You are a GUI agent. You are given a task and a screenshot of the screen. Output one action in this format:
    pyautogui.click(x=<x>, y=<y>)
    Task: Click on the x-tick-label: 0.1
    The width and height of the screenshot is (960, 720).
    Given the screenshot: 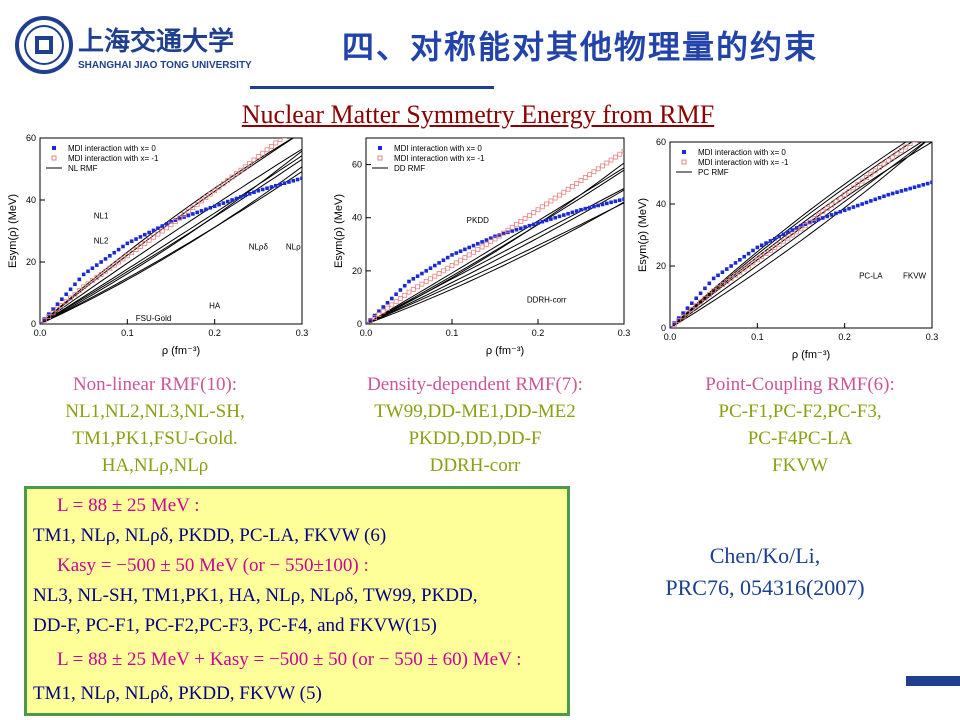 What is the action you would take?
    pyautogui.click(x=127, y=333)
    